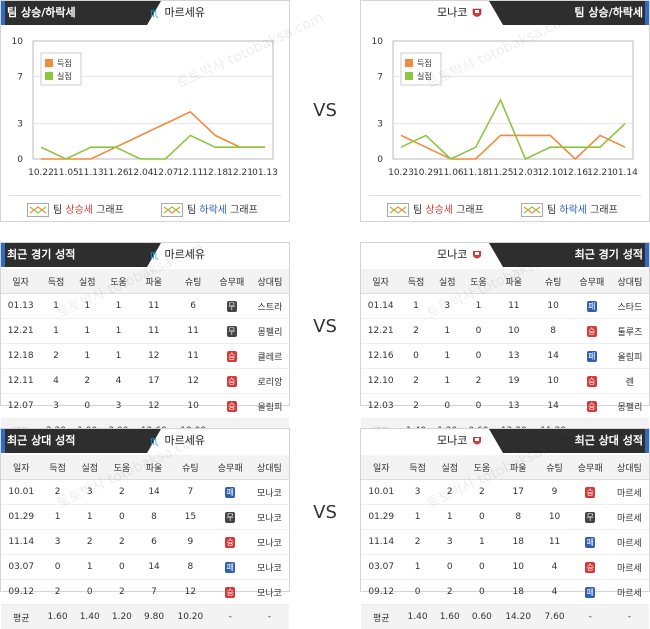 This screenshot has height=629, width=650. I want to click on x-tick-label: 12.16, so click(575, 173).